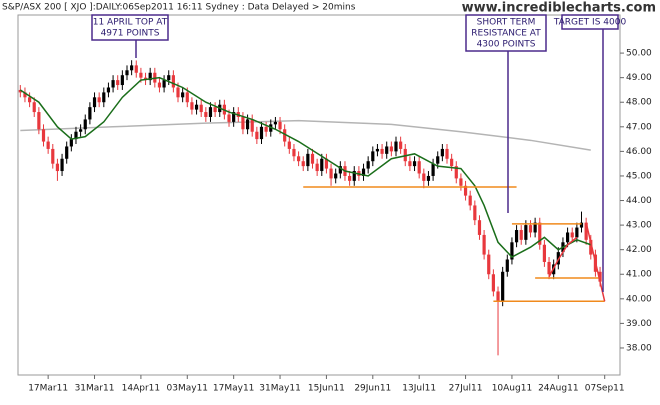  Describe the element at coordinates (559, 8) in the screenshot. I see `watermark: www.incrediblecharts.com` at that location.